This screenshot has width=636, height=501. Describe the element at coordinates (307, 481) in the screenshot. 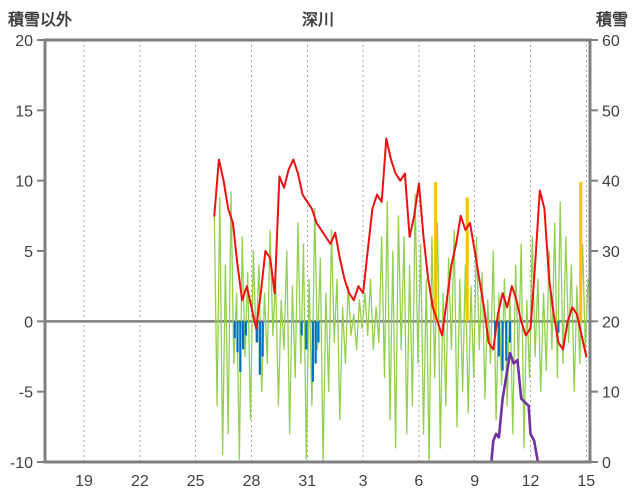

I see `x-tick-label: 31` at that location.